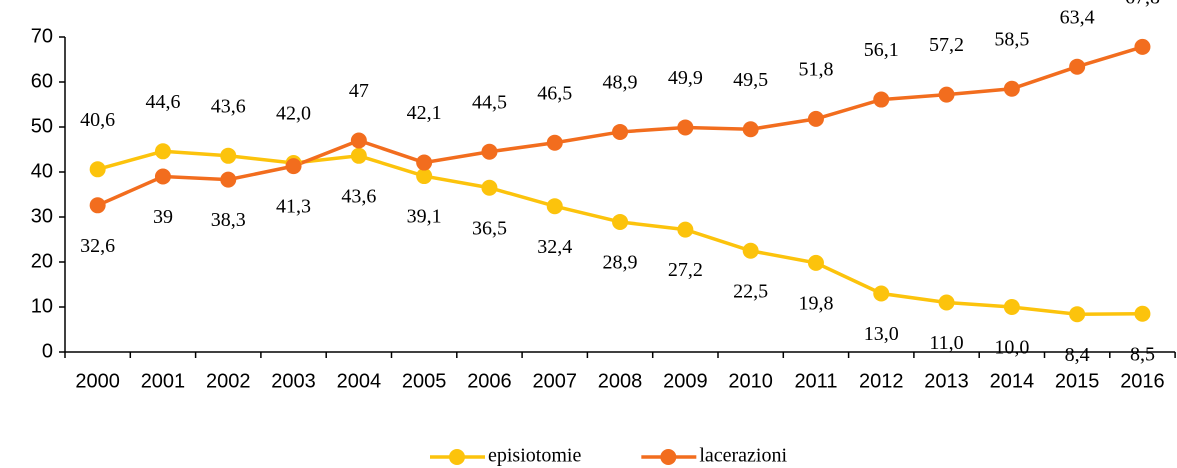 Image resolution: width=1177 pixels, height=468 pixels. I want to click on x-tick-label: 2007, so click(555, 381).